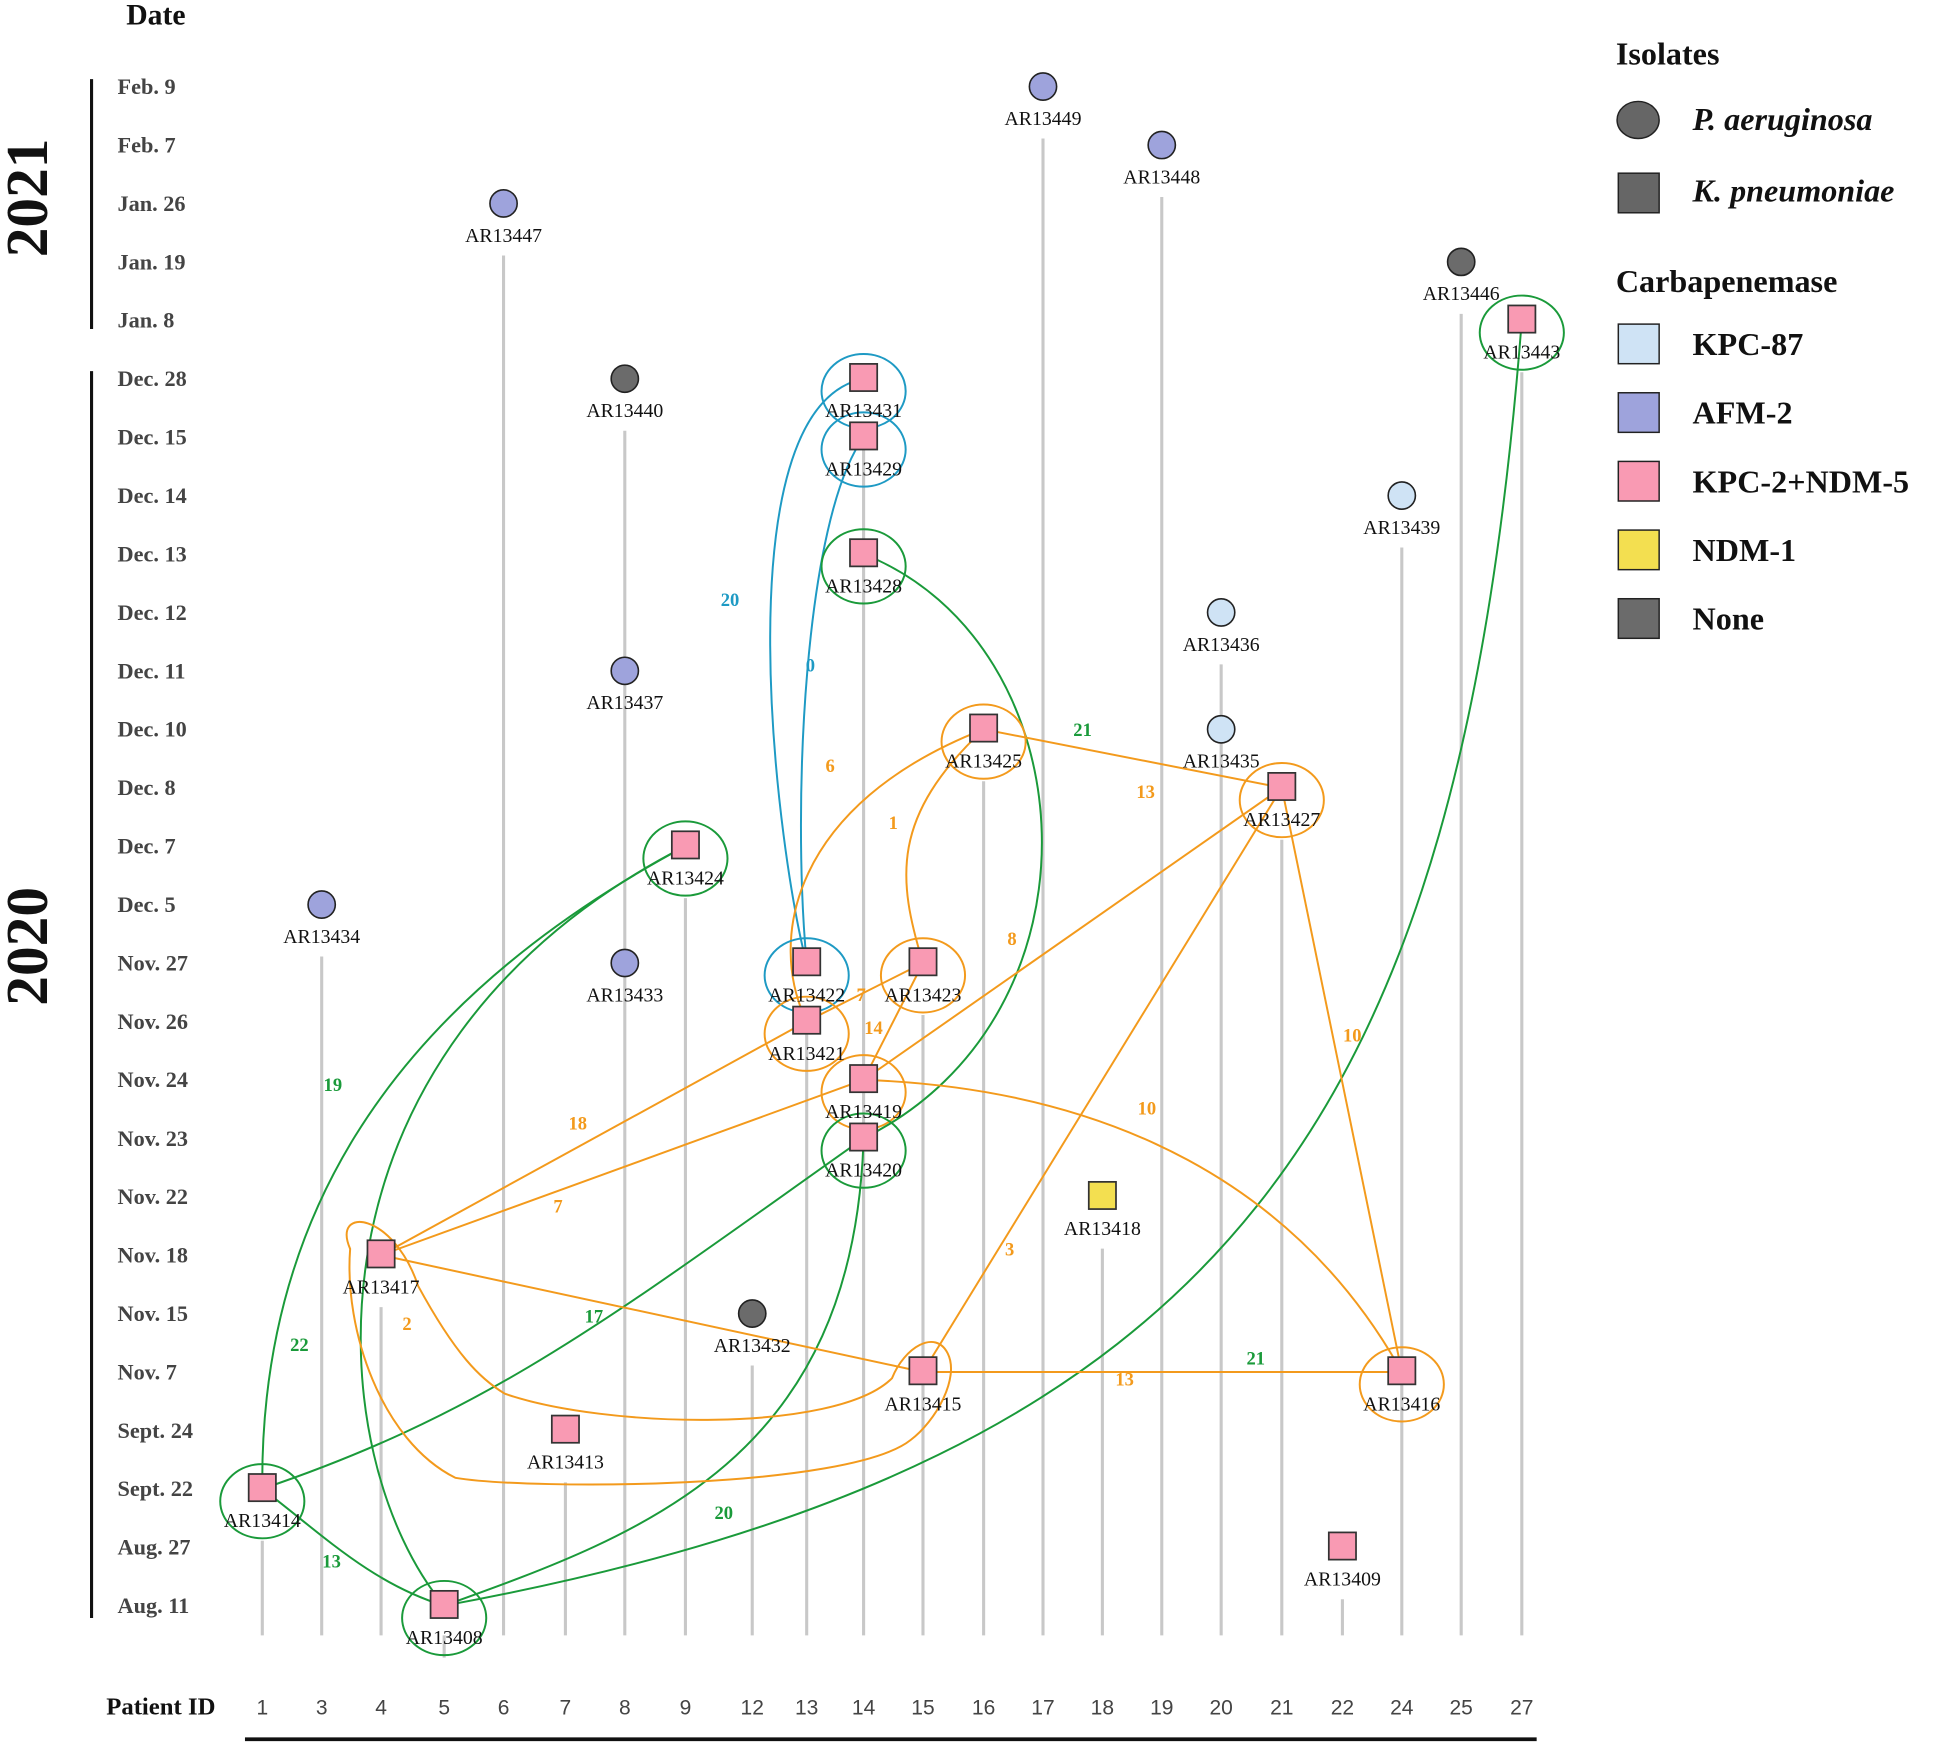 This screenshot has width=1940, height=1743. I want to click on legend-isolate-label: K. pneumoniae, so click(1793, 191).